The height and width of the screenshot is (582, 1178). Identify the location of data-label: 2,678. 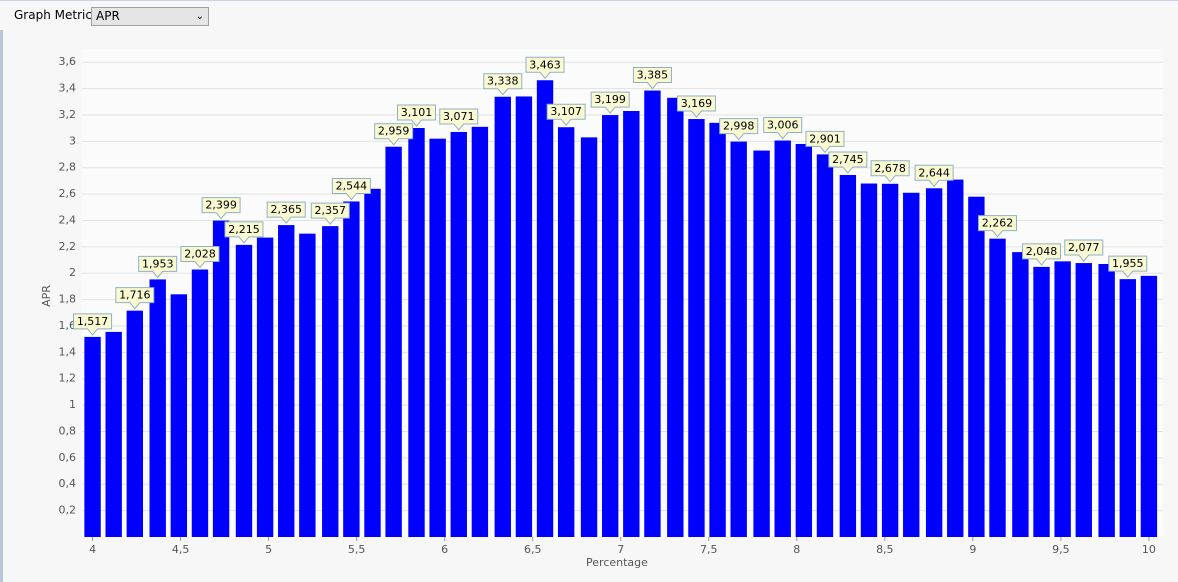
(890, 168).